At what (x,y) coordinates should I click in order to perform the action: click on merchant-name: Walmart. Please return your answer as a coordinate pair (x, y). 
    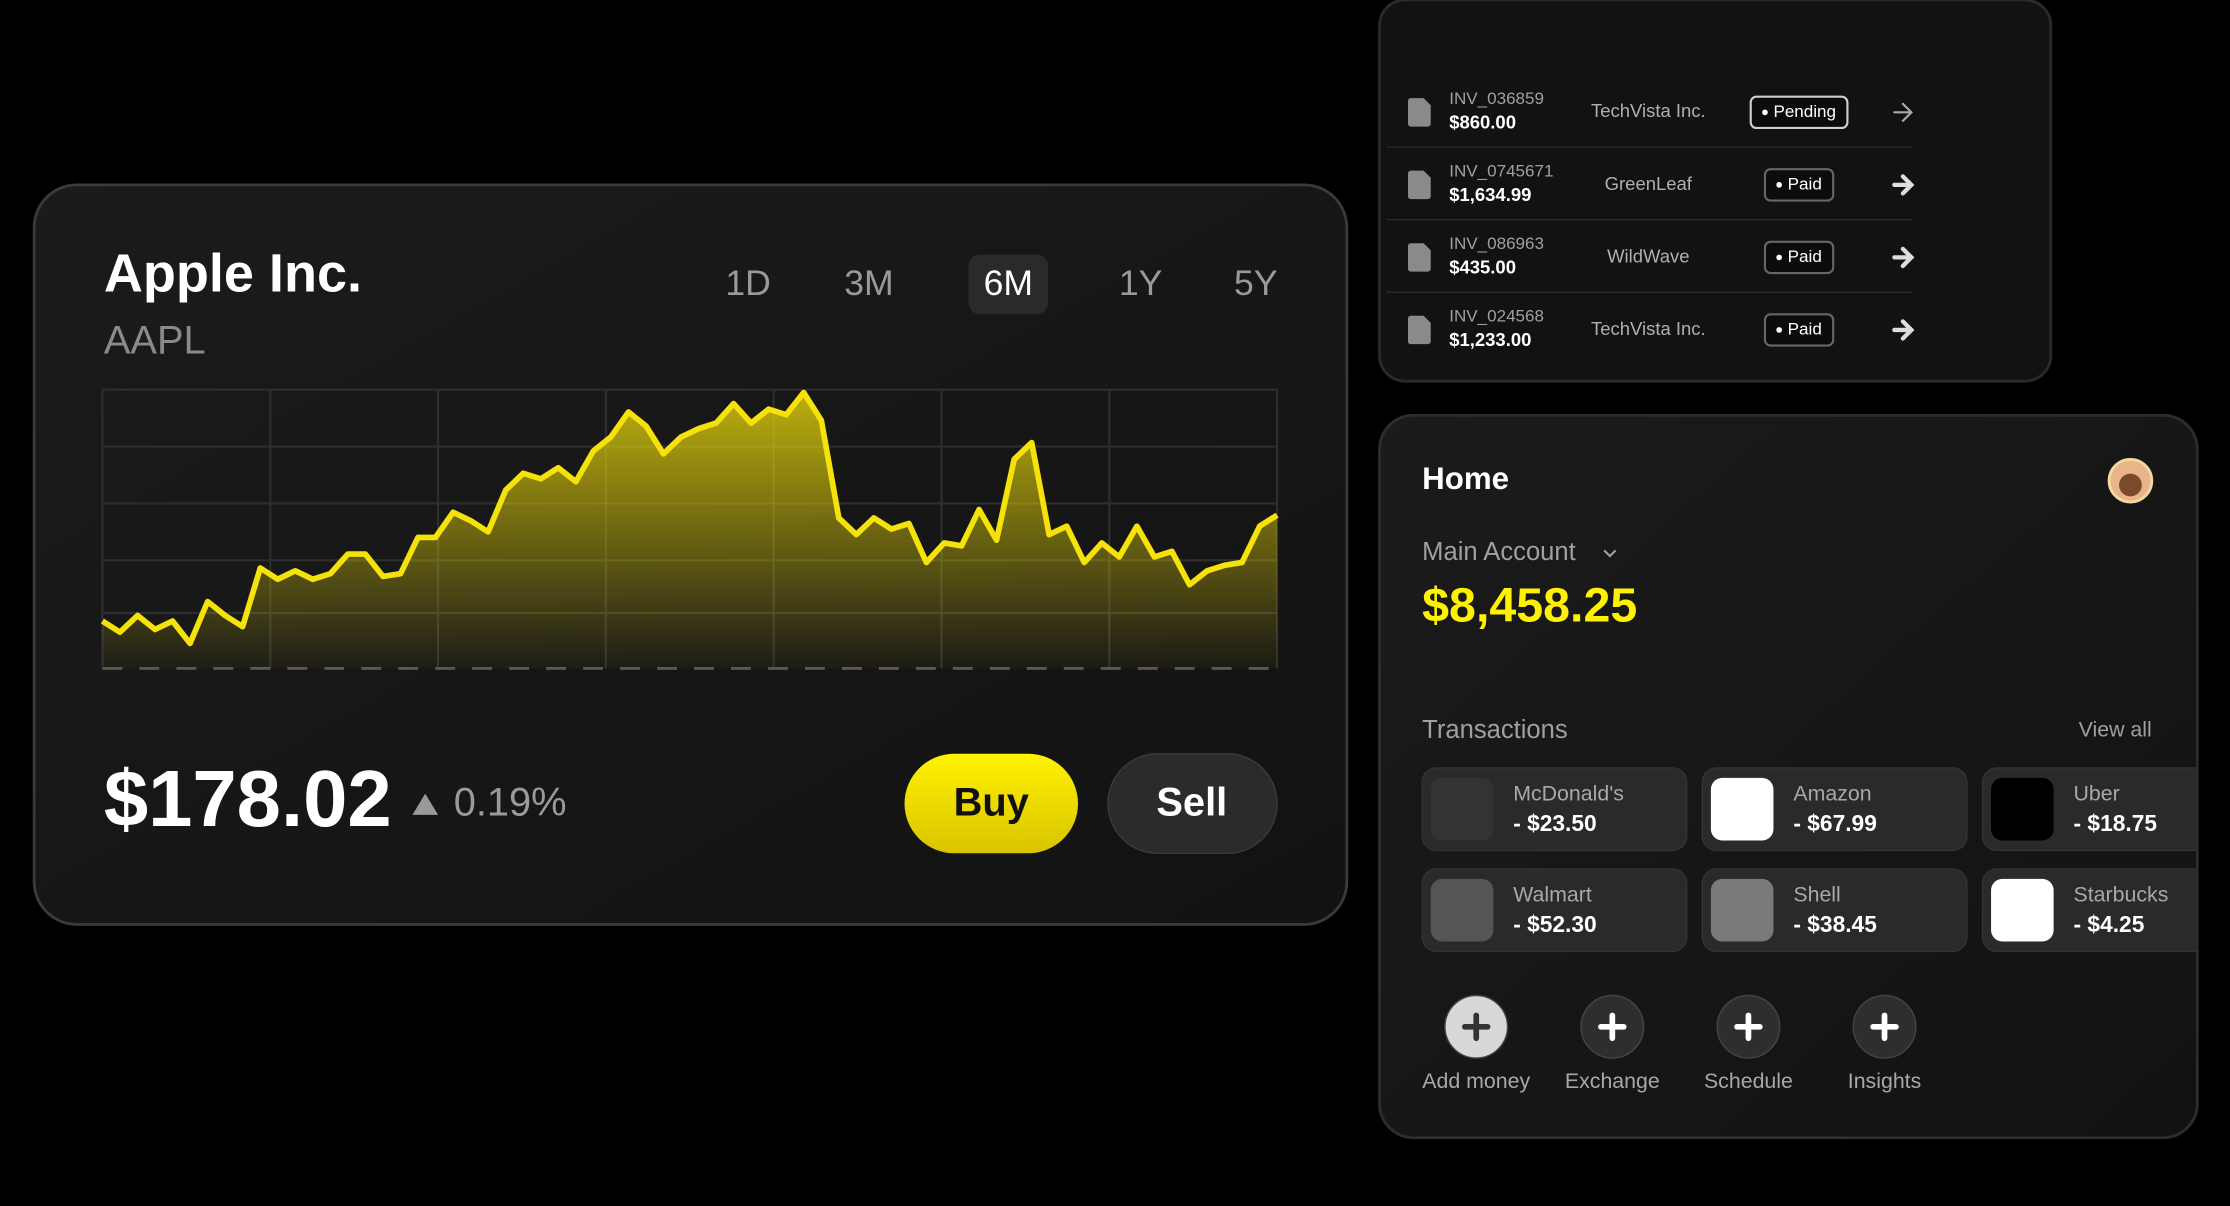
    Looking at the image, I should click on (1552, 895).